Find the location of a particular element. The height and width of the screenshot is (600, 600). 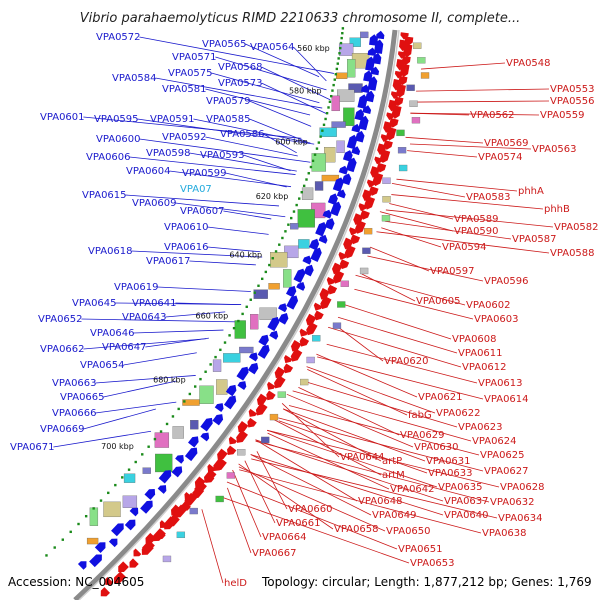

gene-label-forward: VPA0606 is located at coordinates (108, 157).